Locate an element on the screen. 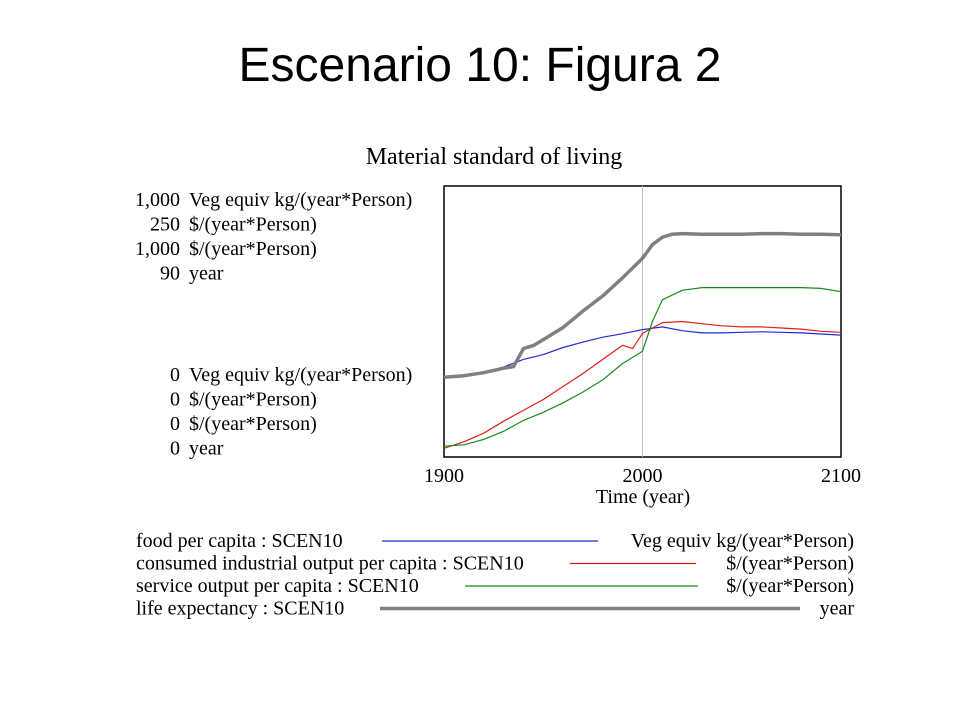 The image size is (960, 720). scale-unit-top-1: $/(year*Person) is located at coordinates (253, 225).